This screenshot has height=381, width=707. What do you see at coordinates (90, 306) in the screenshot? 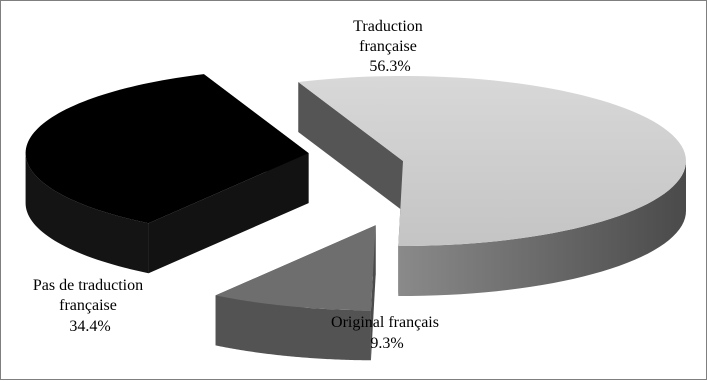
I see `slice-label-pas-de-traduction: Pas de traduction française 34.4%` at bounding box center [90, 306].